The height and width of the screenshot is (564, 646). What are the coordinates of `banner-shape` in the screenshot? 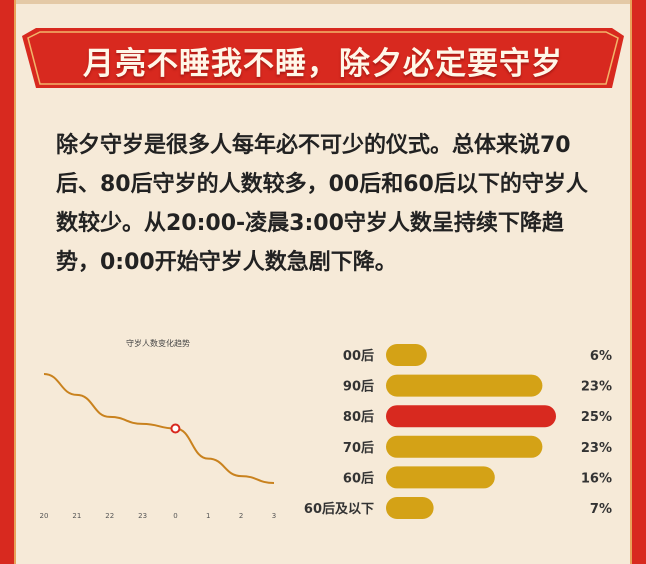 It's located at (323, 58).